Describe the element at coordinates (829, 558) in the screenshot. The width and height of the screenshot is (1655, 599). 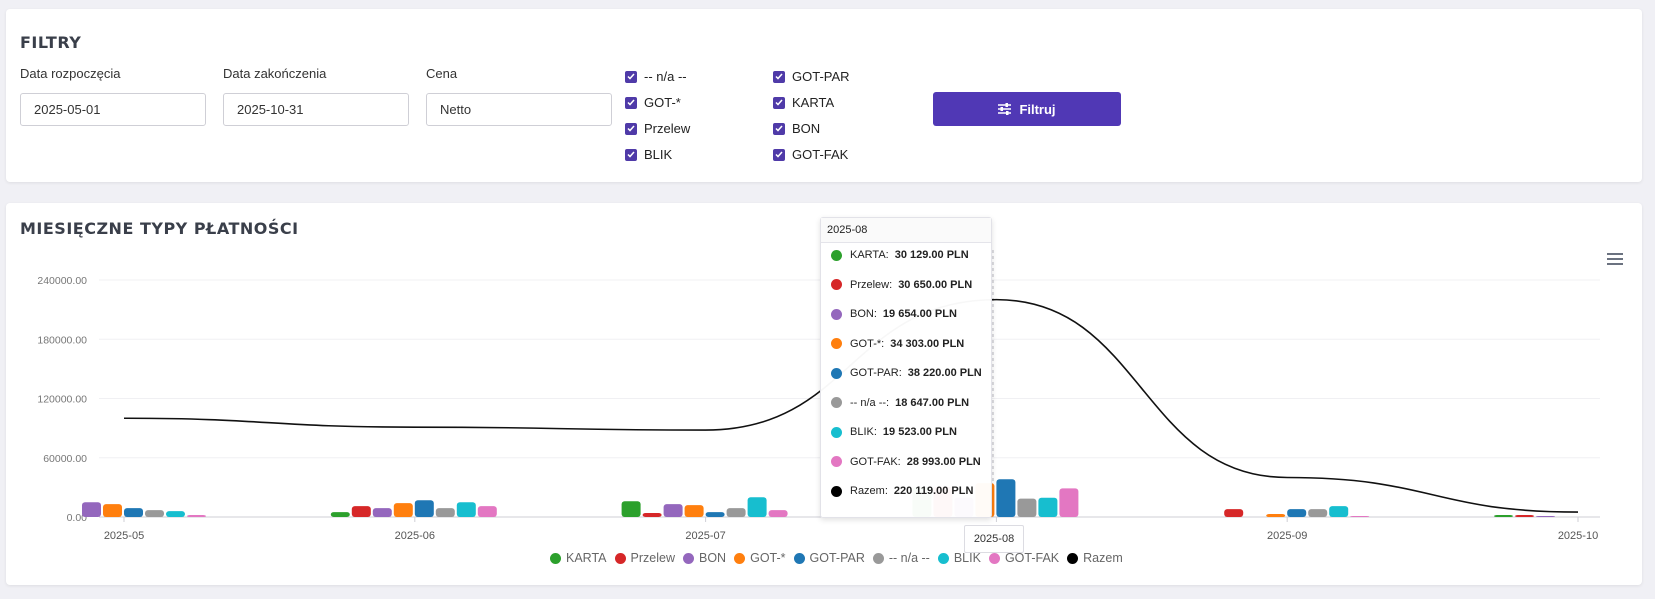
I see `legend-item: GOT-PAR` at that location.